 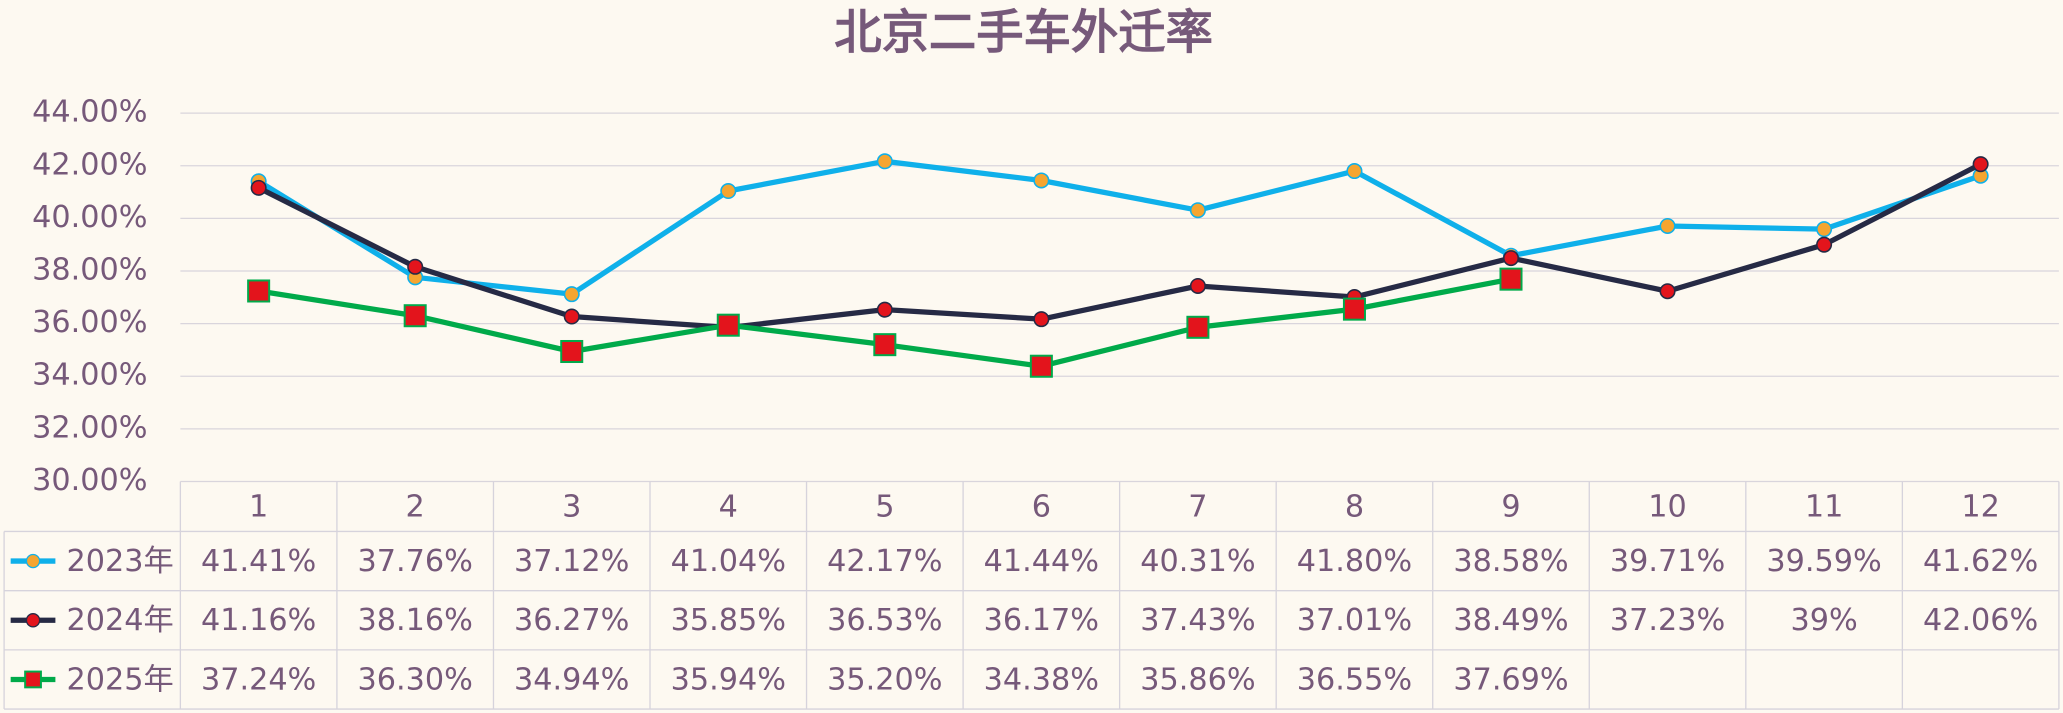 I want to click on x-tick-label: 10, so click(x=1667, y=506).